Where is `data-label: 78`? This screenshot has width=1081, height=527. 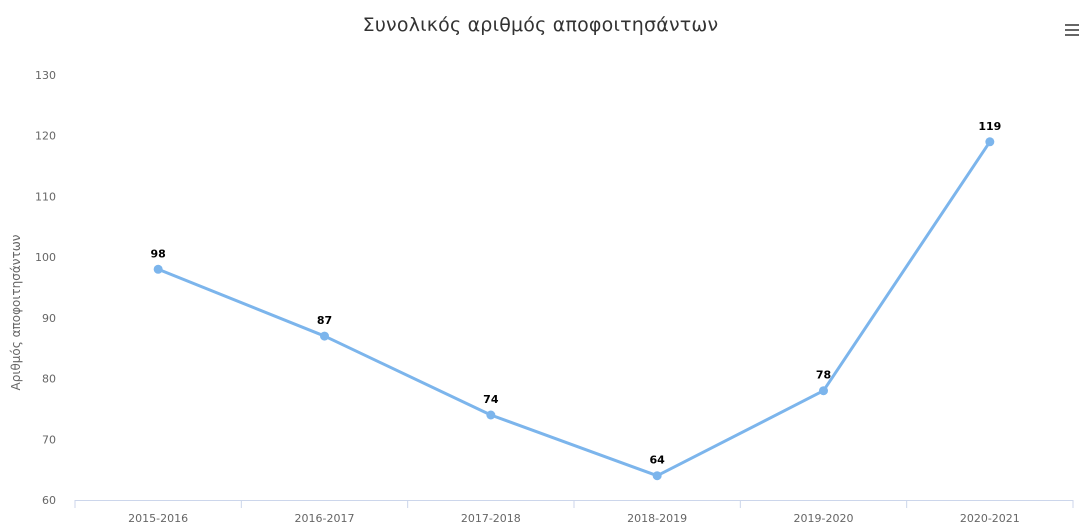
data-label: 78 is located at coordinates (823, 375).